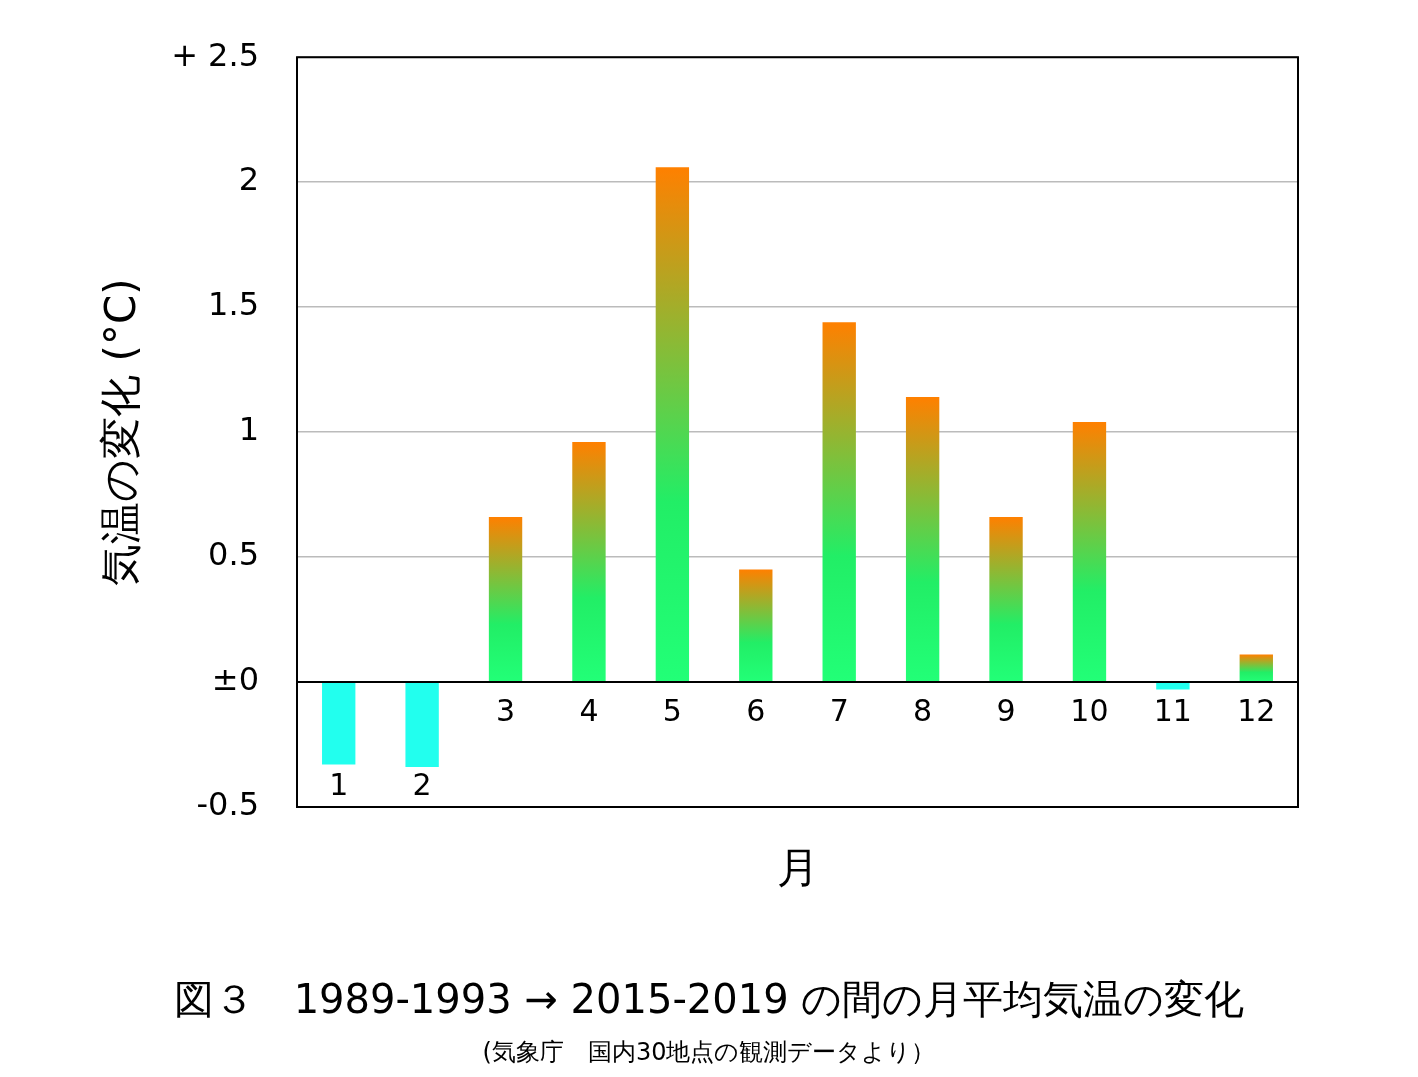  Describe the element at coordinates (1256, 710) in the screenshot. I see `x-tick-label: 12` at that location.